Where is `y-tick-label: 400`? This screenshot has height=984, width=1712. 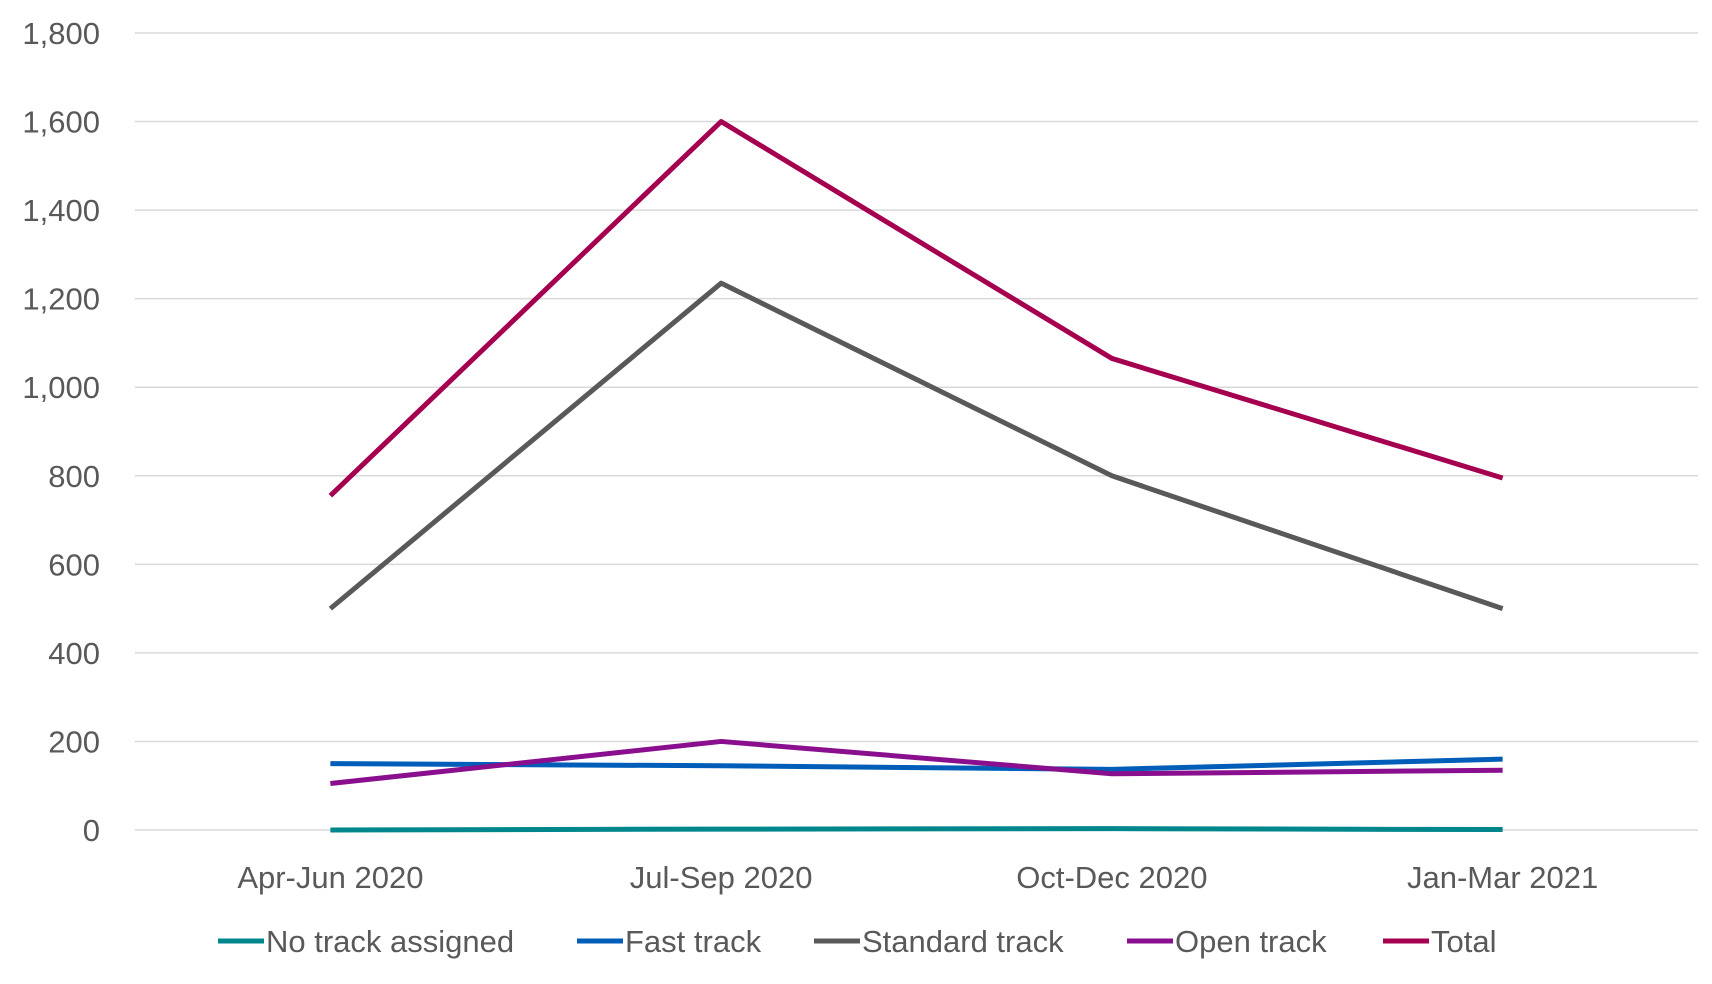
y-tick-label: 400 is located at coordinates (74, 653).